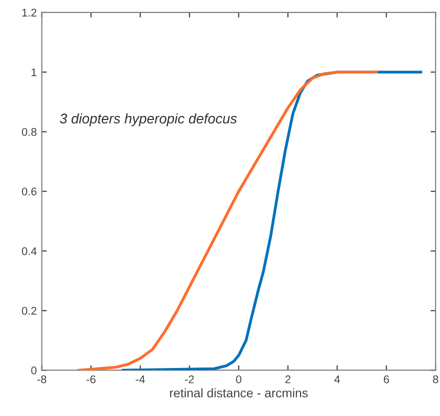  What do you see at coordinates (29, 310) in the screenshot?
I see `y-tick-label: 0.2` at bounding box center [29, 310].